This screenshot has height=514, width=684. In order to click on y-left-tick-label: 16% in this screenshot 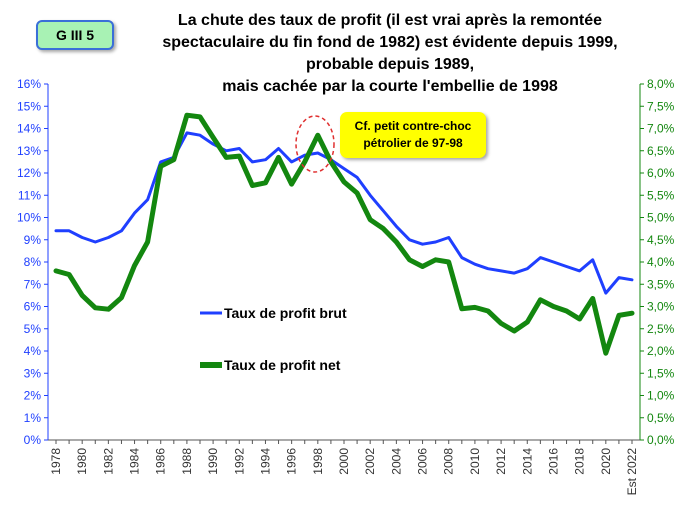, I will do `click(29, 84)`.